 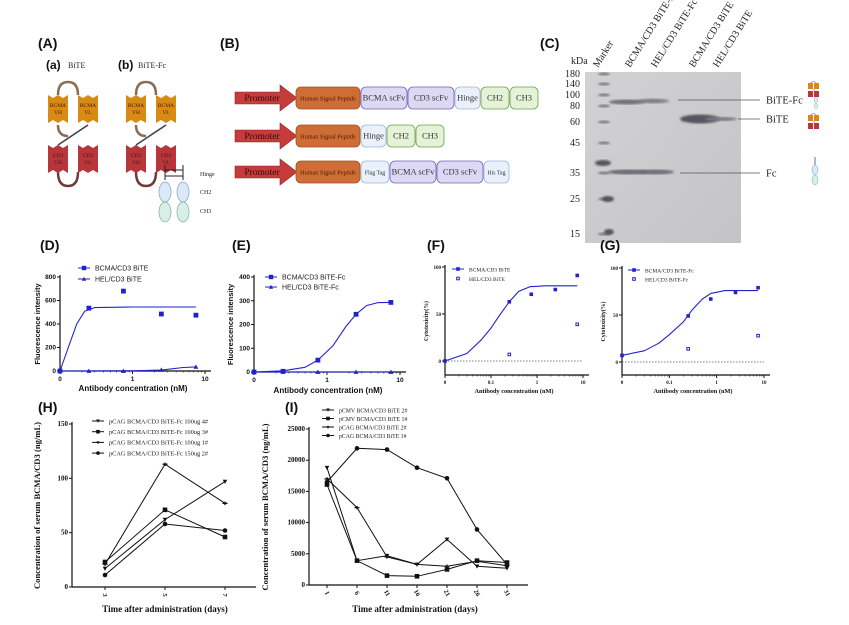 I want to click on marker-kda-label: 60, so click(x=575, y=122).